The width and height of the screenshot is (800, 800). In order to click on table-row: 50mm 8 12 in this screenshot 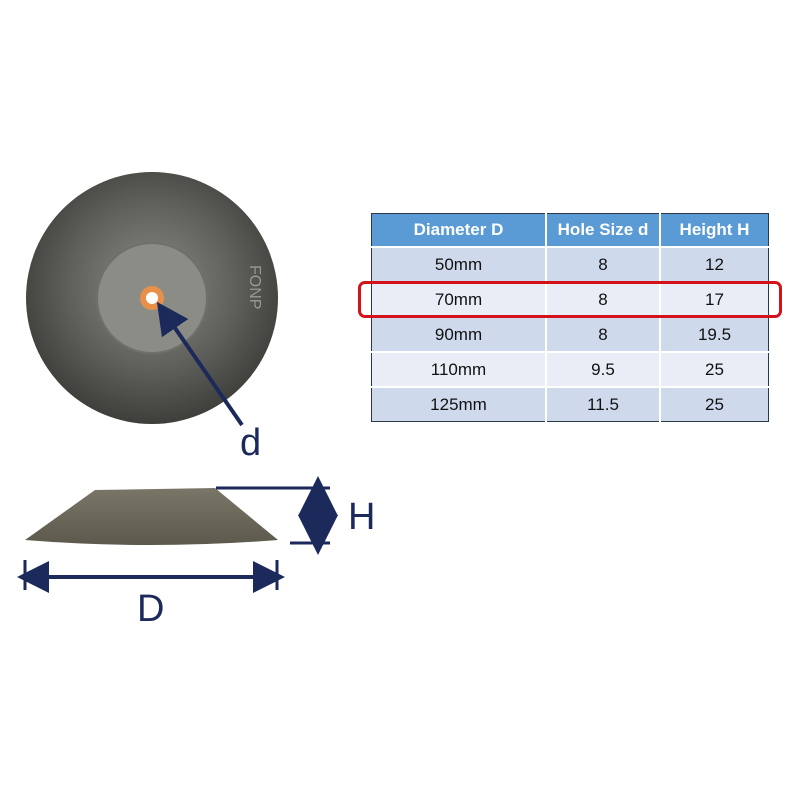, I will do `click(570, 264)`.